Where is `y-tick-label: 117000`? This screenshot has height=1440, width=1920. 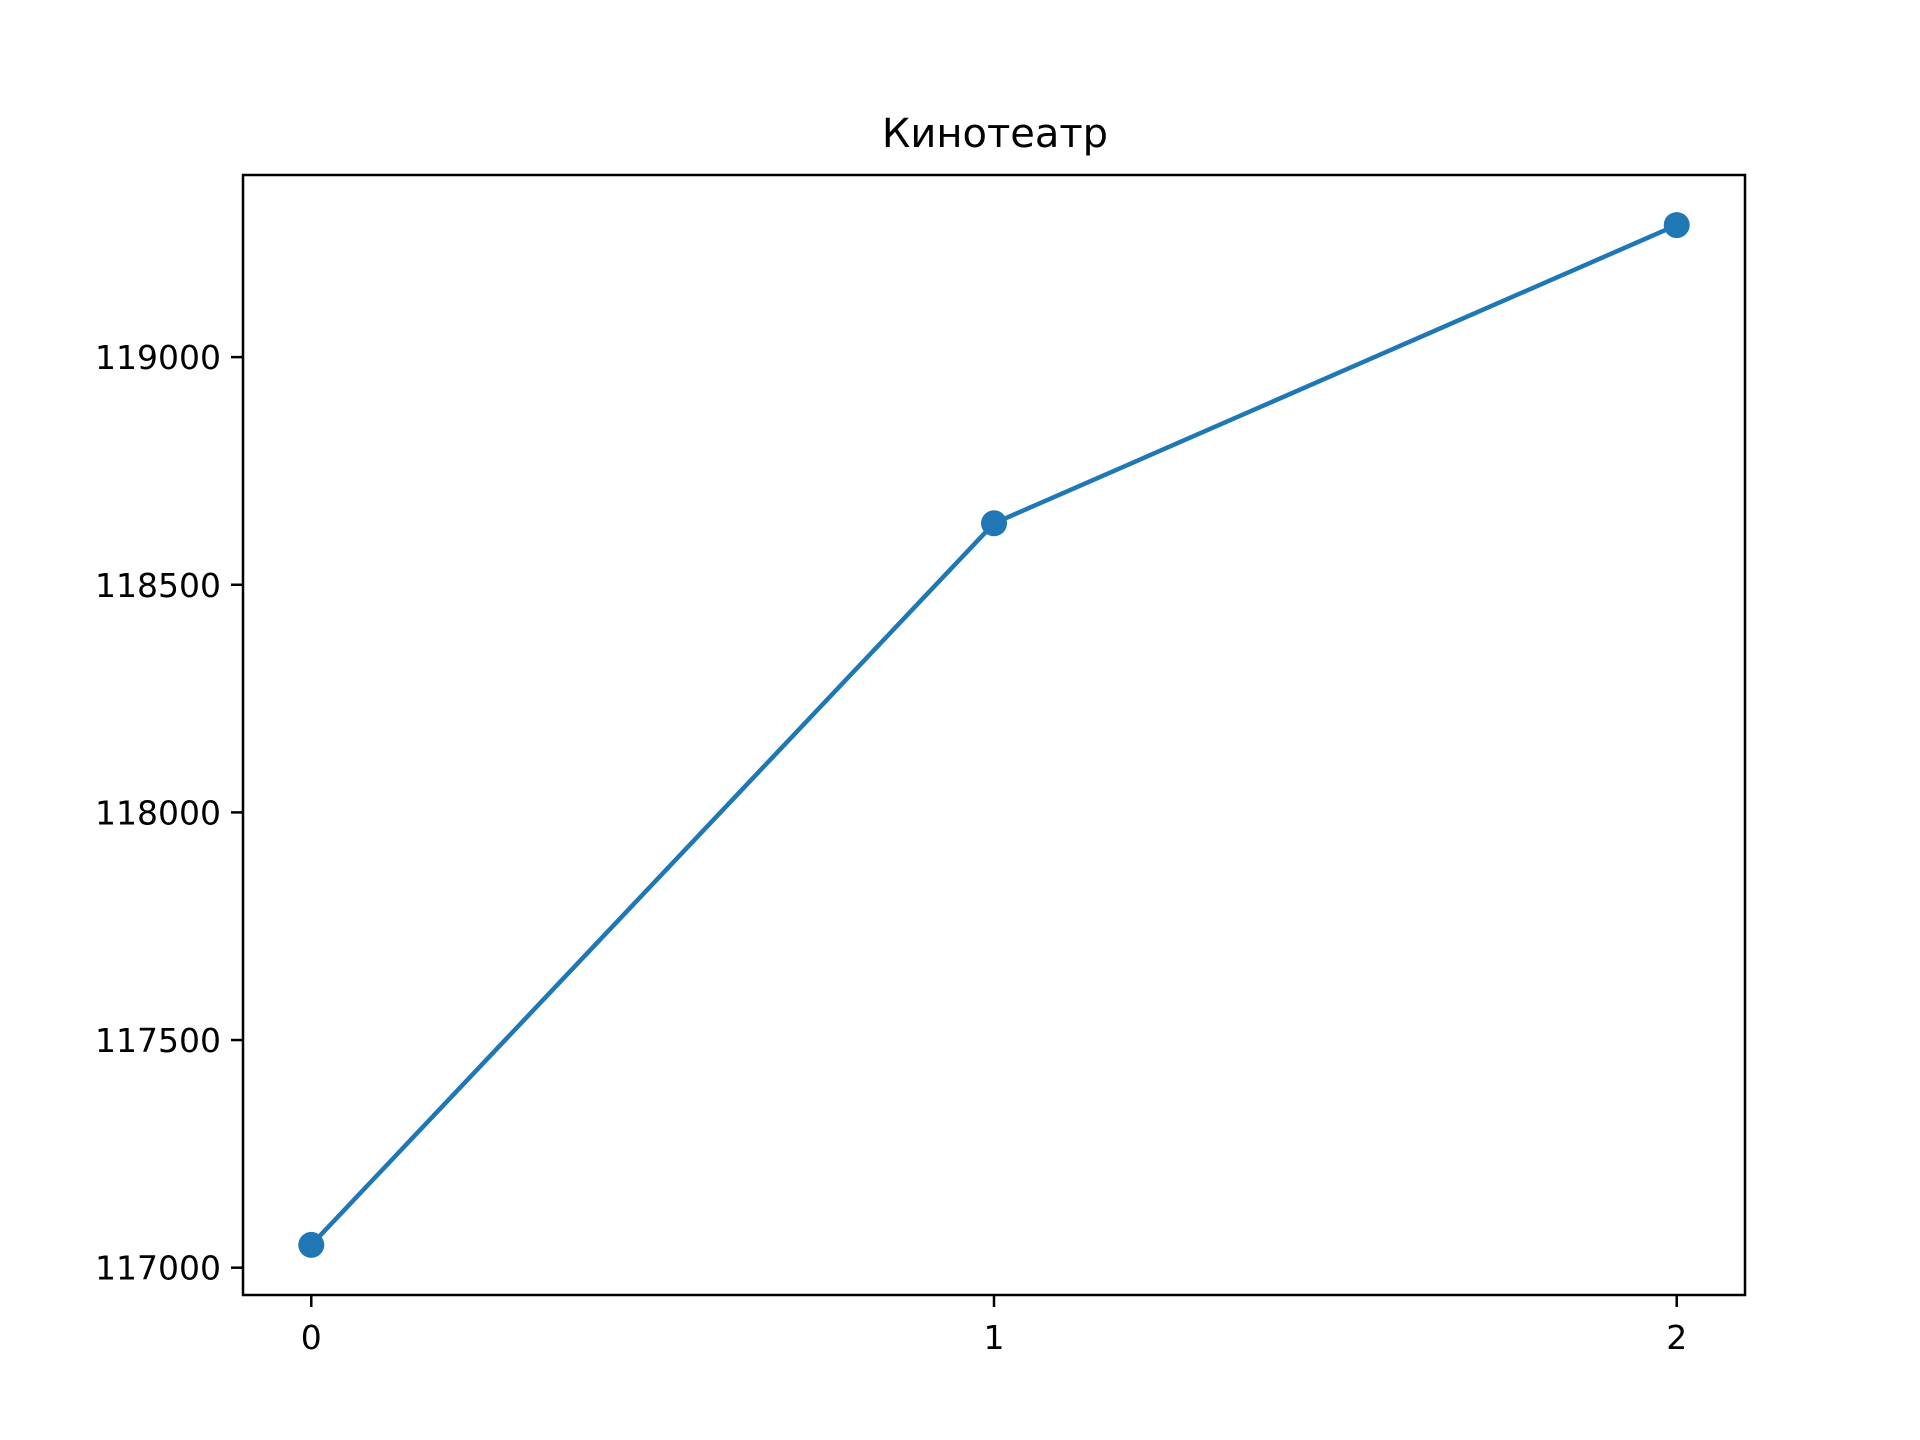
y-tick-label: 117000 is located at coordinates (158, 1268).